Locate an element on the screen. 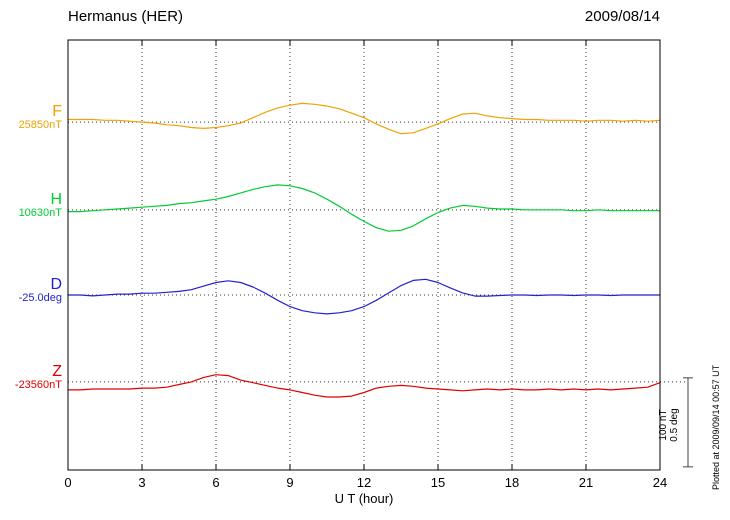 The height and width of the screenshot is (520, 730). series-baseline-value-H: 10630nT is located at coordinates (40, 212).